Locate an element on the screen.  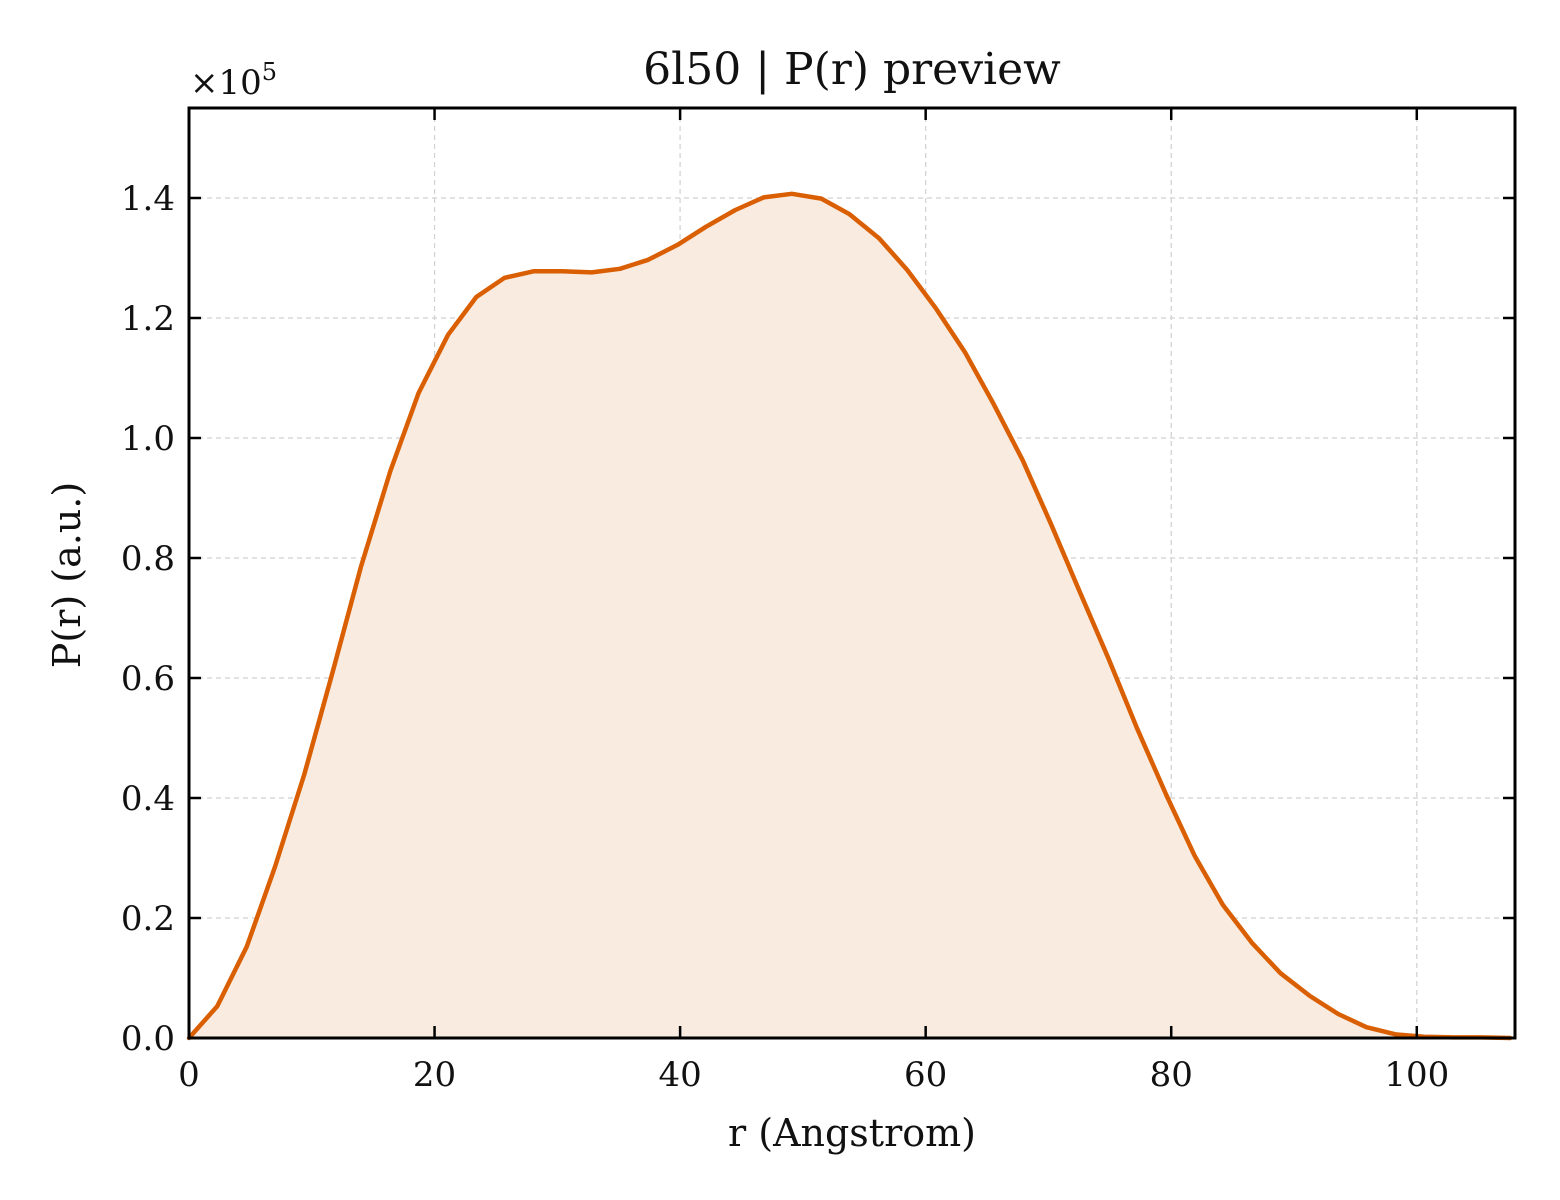
chart-title: 6l50 | P(r) preview is located at coordinates (852, 69).